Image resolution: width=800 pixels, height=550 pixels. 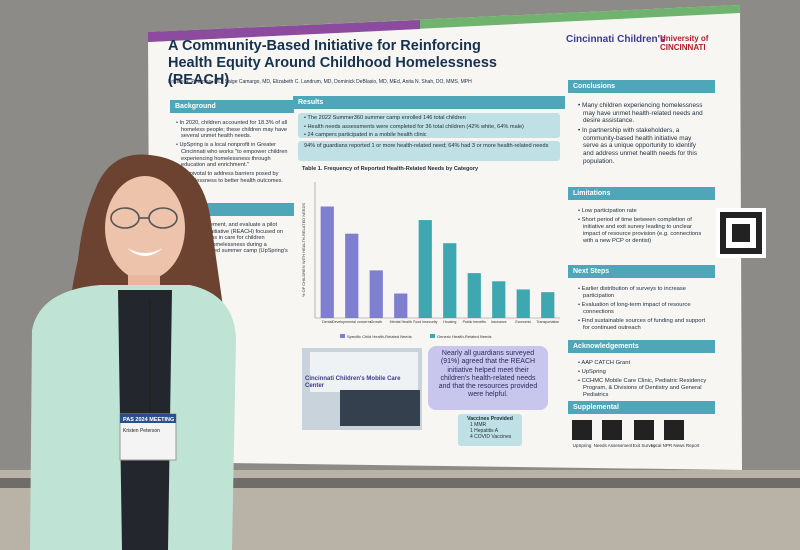 What do you see at coordinates (641, 407) in the screenshot?
I see `section-heading: Supplemental` at bounding box center [641, 407].